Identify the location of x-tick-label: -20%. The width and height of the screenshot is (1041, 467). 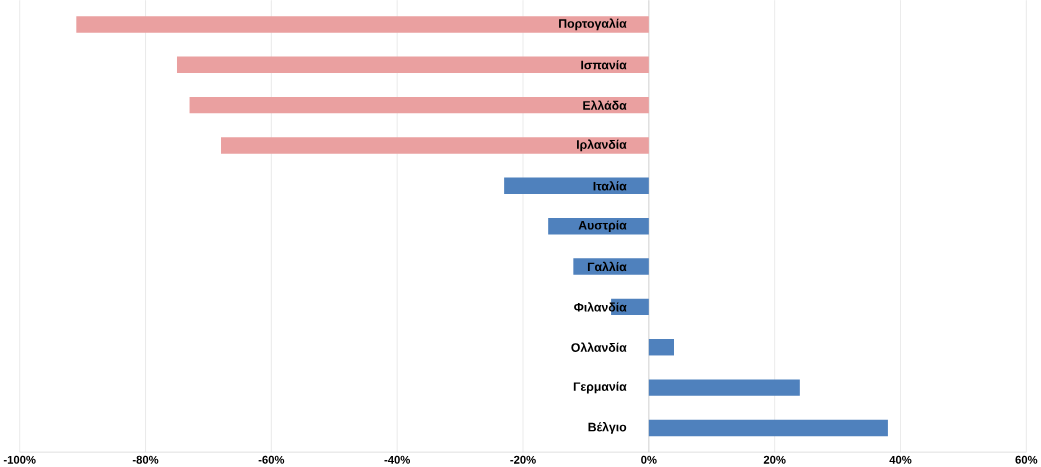
(523, 459).